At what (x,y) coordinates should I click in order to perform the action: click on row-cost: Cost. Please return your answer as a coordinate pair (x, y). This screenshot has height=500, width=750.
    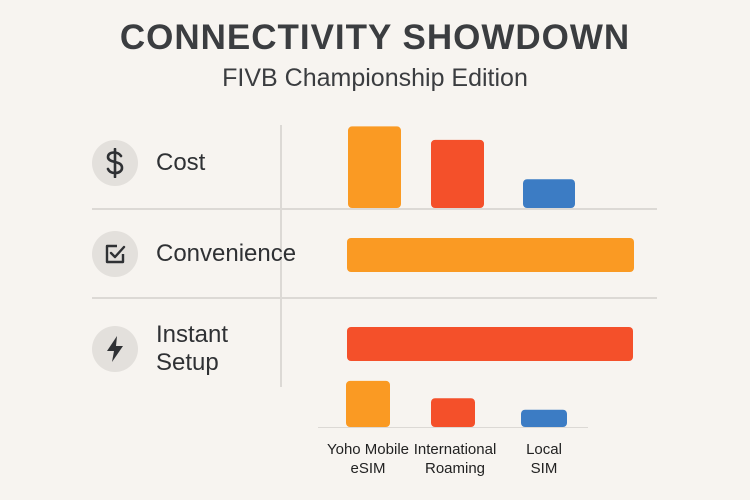
    Looking at the image, I should click on (148, 163).